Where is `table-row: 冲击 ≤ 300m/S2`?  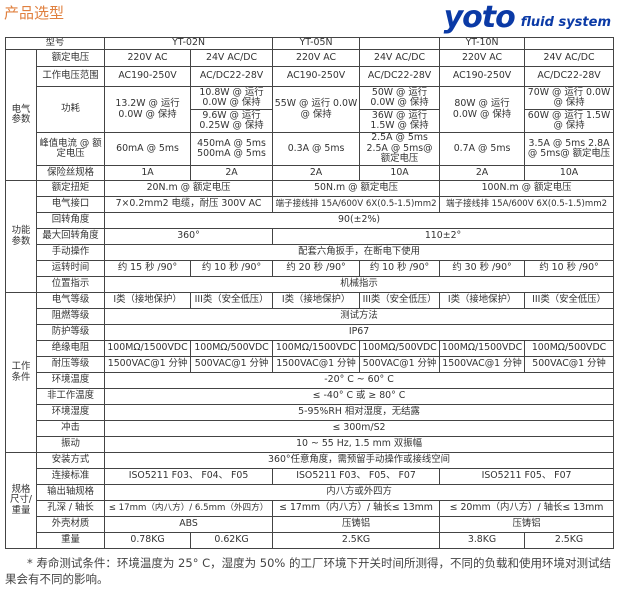
table-row: 冲击 ≤ 300m/S2 is located at coordinates (310, 428).